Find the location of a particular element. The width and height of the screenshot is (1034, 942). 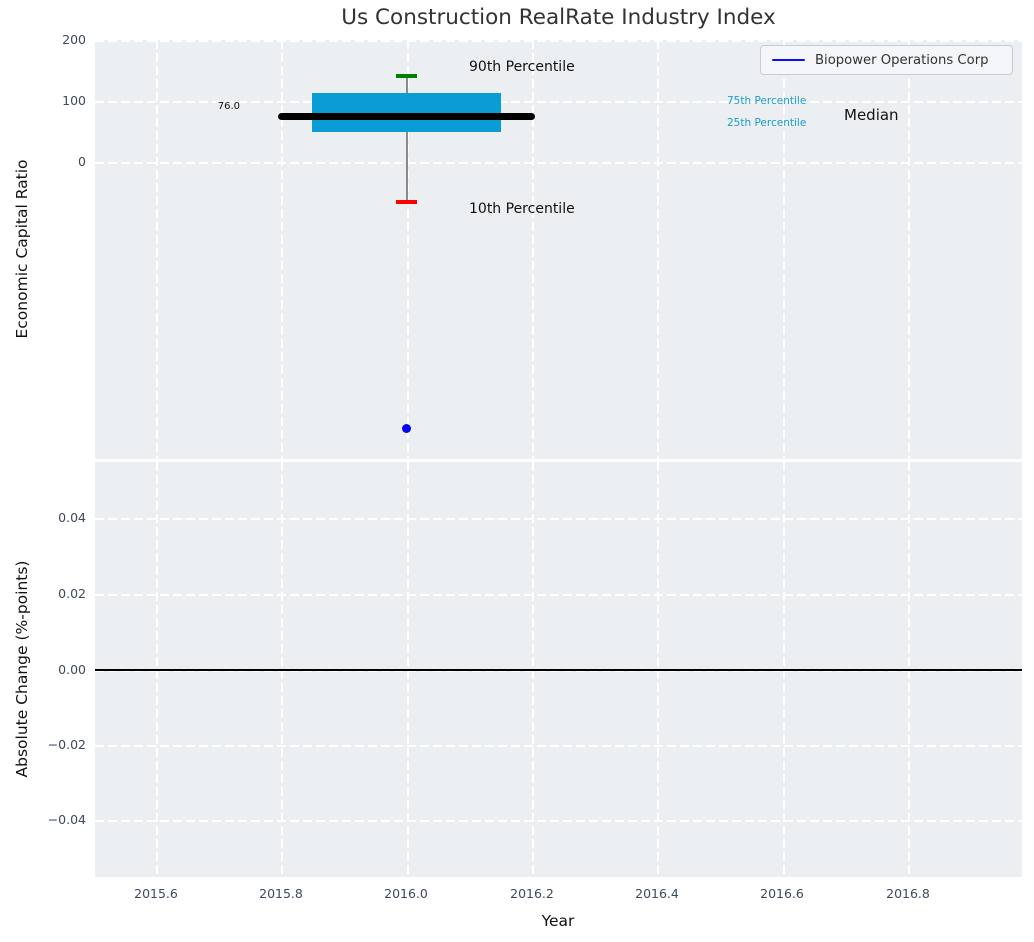

y-tick: 200 is located at coordinates (74, 39).